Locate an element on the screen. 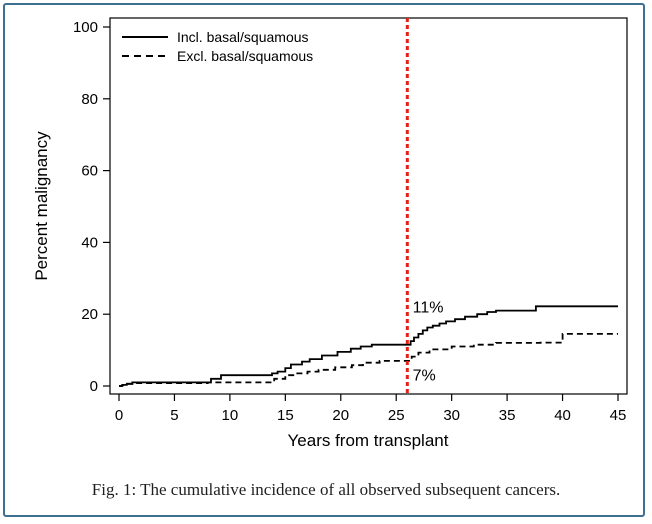  x-tick-label-10: 10 is located at coordinates (230, 415).